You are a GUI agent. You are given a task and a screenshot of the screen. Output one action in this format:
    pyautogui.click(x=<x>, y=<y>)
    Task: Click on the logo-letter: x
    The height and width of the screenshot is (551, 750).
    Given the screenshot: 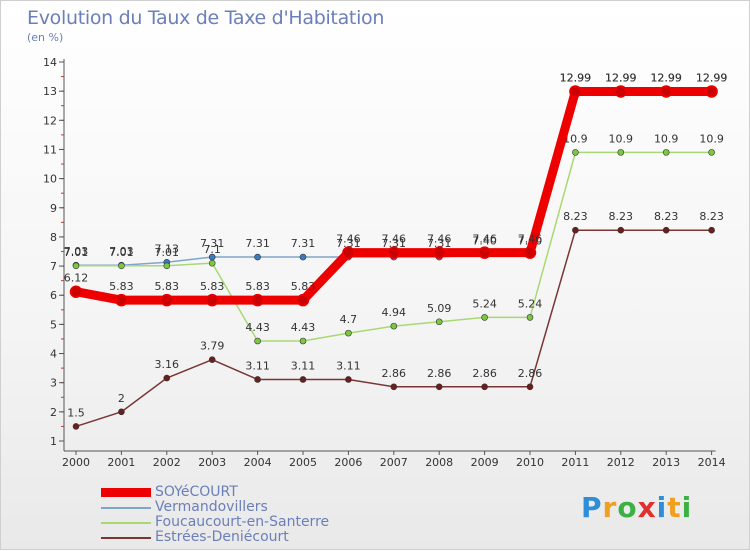 What is the action you would take?
    pyautogui.click(x=647, y=507)
    